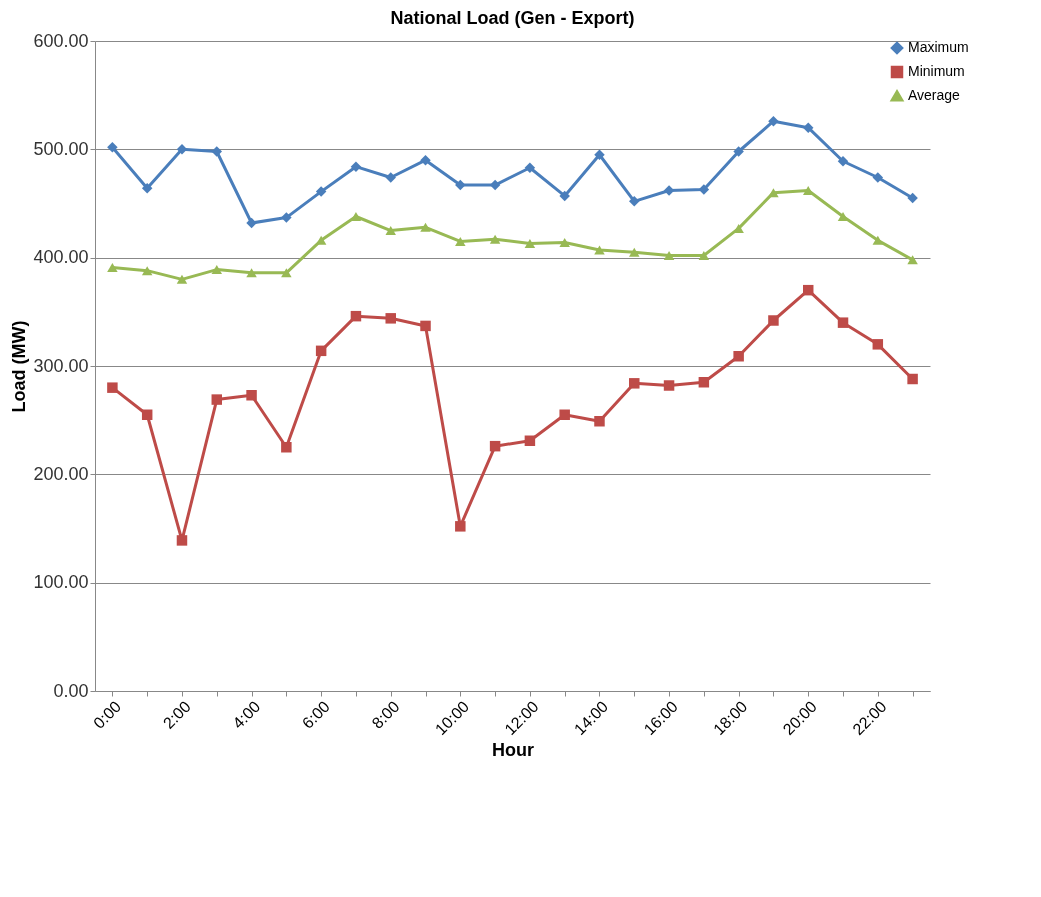 The width and height of the screenshot is (1041, 897). Describe the element at coordinates (61, 365) in the screenshot. I see `y-tick-label: 300.00` at that location.